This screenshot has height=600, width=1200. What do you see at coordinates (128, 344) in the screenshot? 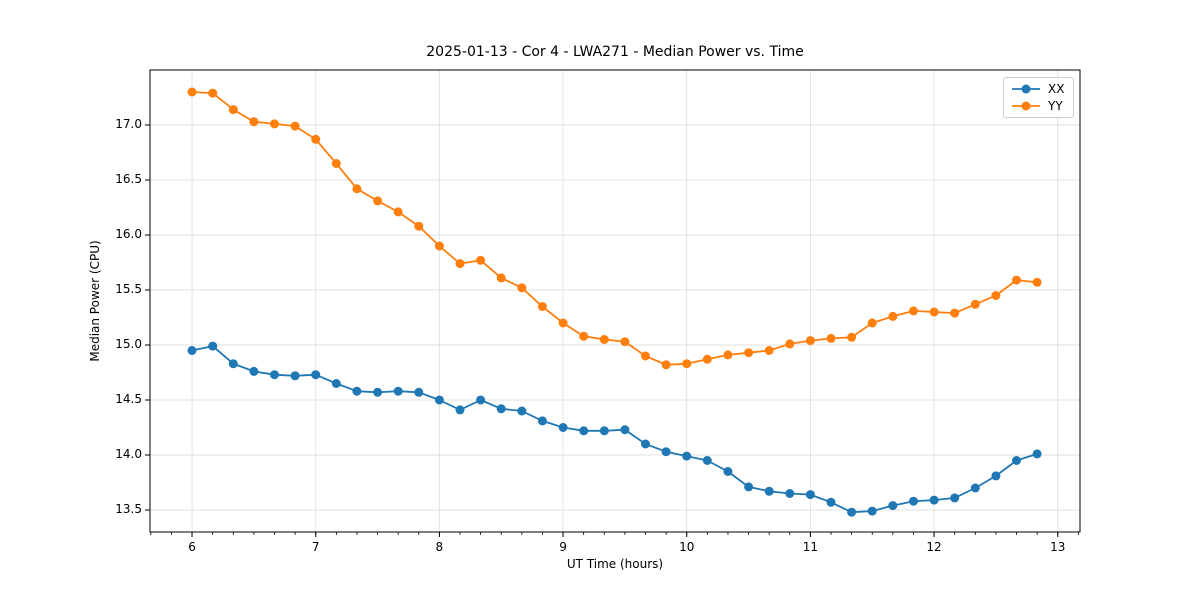
I see `y-tick-label: 15.0` at bounding box center [128, 344].